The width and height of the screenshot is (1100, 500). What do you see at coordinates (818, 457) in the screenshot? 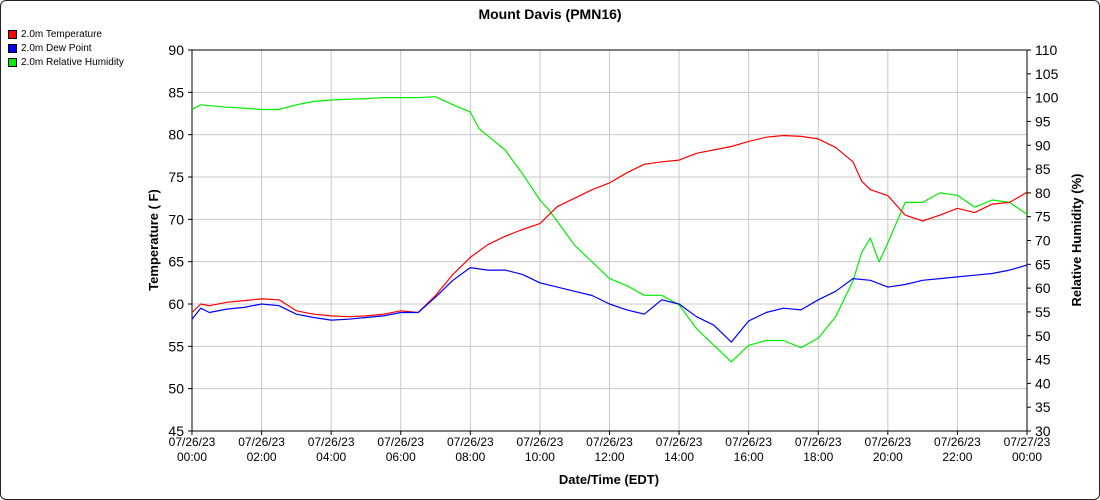
I see `x-tick-label-time: 18:00` at bounding box center [818, 457].